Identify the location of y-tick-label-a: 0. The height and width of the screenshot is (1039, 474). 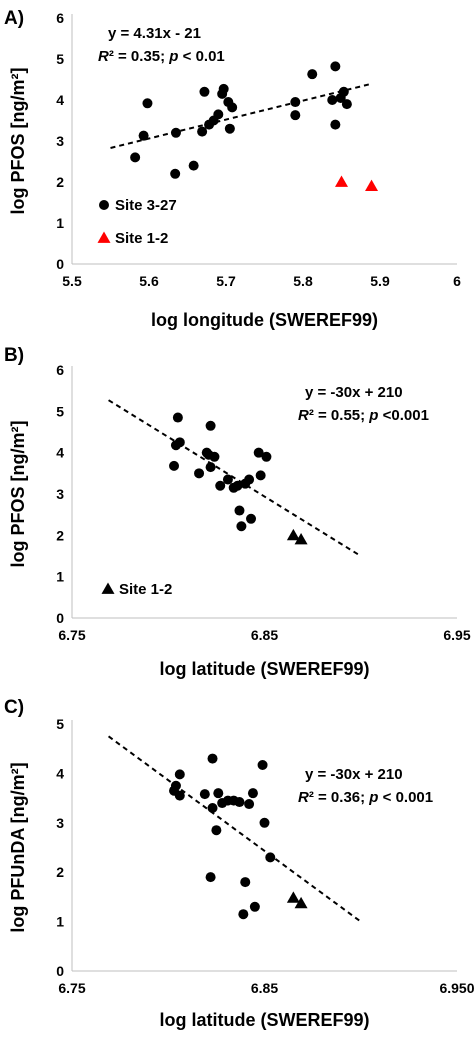
(60, 264).